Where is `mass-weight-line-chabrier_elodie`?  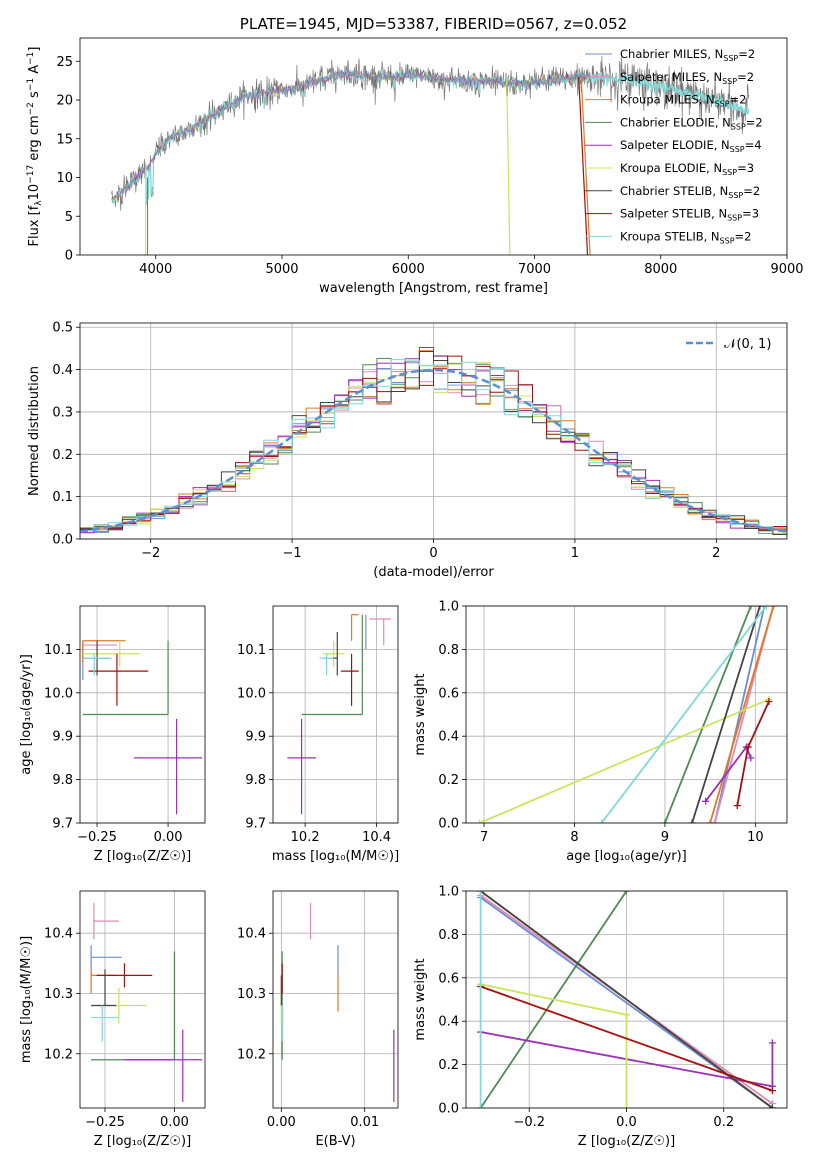 mass-weight-line-chabrier_elodie is located at coordinates (708, 714).